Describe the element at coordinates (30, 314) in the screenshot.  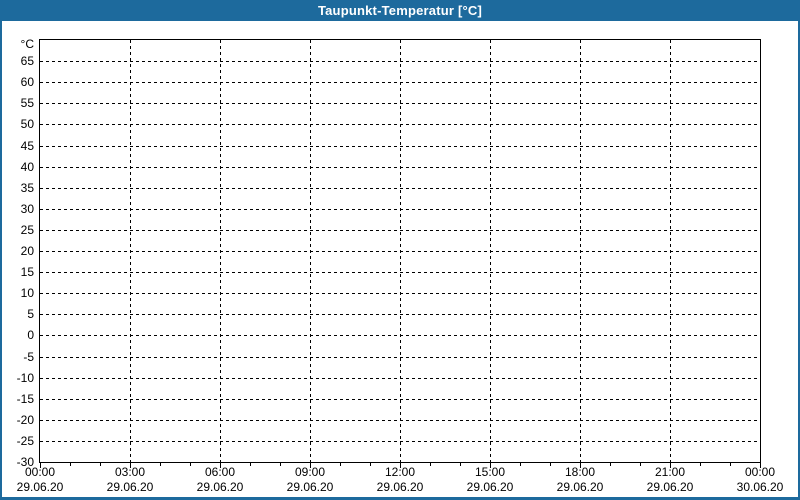
I see `y-axis-label: 5` at that location.